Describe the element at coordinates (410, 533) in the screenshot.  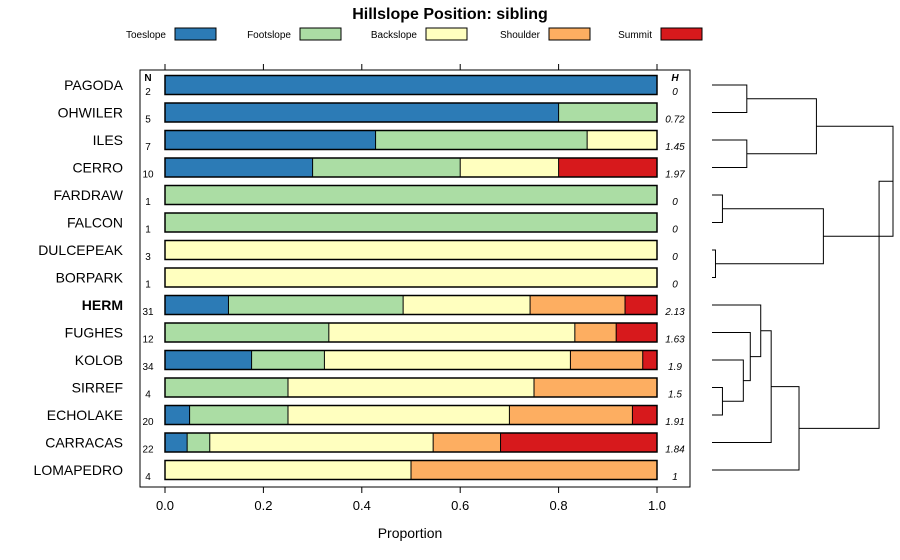
I see `x-axis-label: Proportion` at that location.